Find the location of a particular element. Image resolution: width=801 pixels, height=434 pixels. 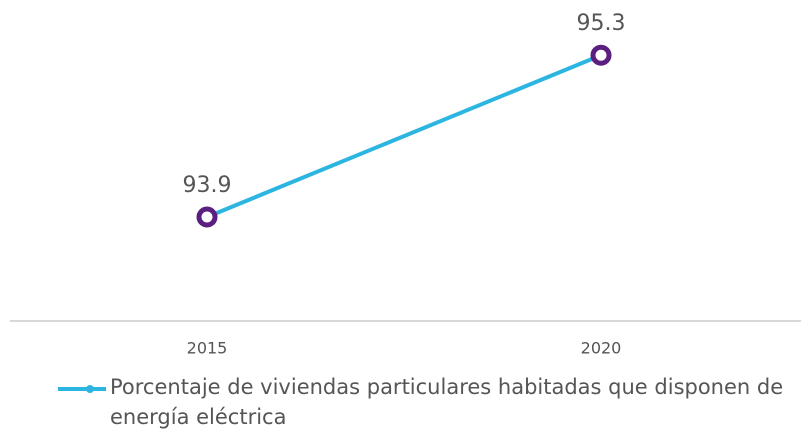

legend-marker is located at coordinates (90, 389).